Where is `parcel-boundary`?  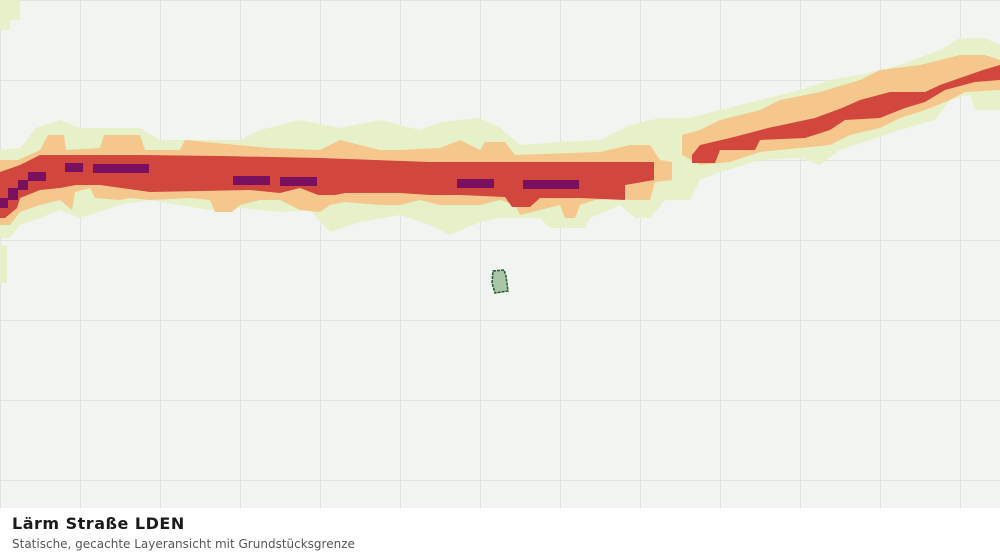
parcel-boundary is located at coordinates (500, 281).